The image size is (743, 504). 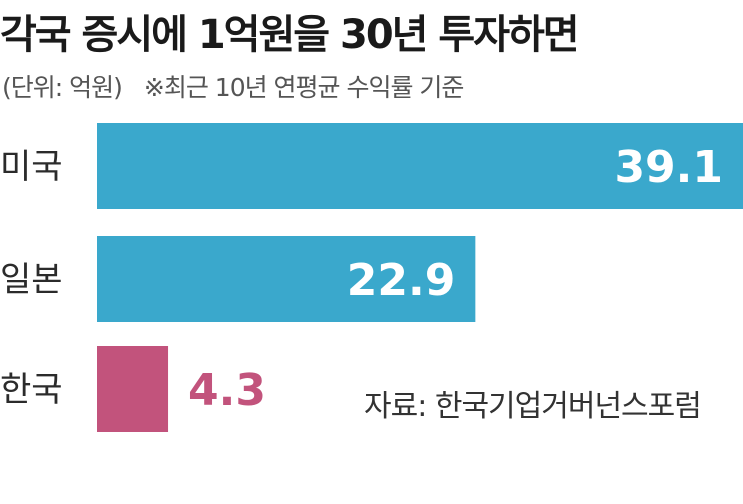 I want to click on value-label: 22.9, so click(x=401, y=280).